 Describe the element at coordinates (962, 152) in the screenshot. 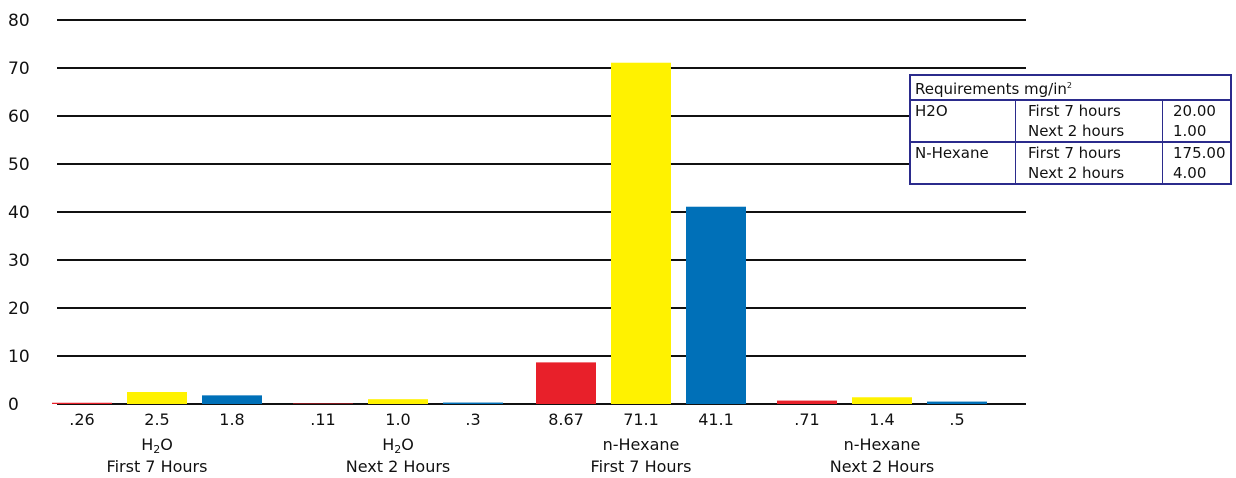

I see `requirements-substance: N-Hexane` at that location.